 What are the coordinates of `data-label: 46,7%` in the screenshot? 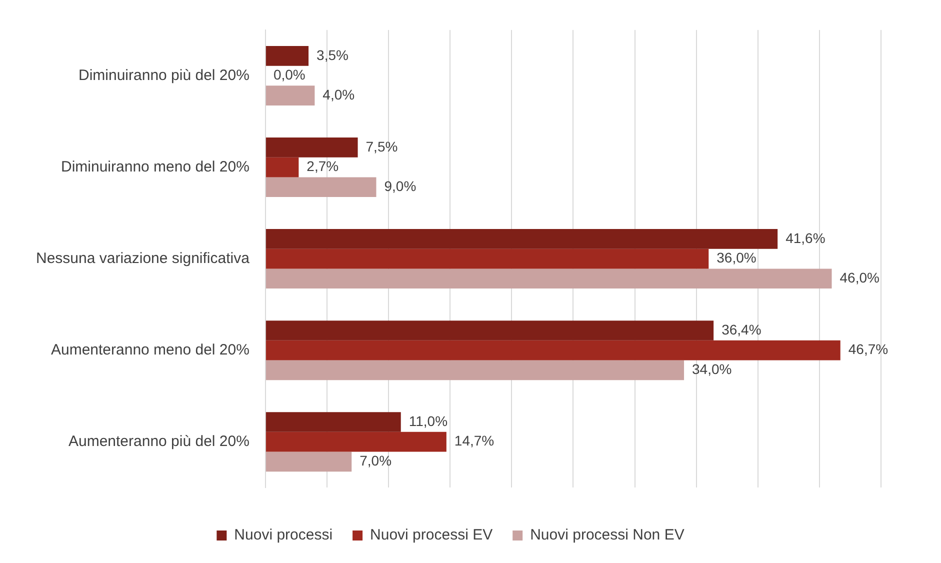 It's located at (868, 349).